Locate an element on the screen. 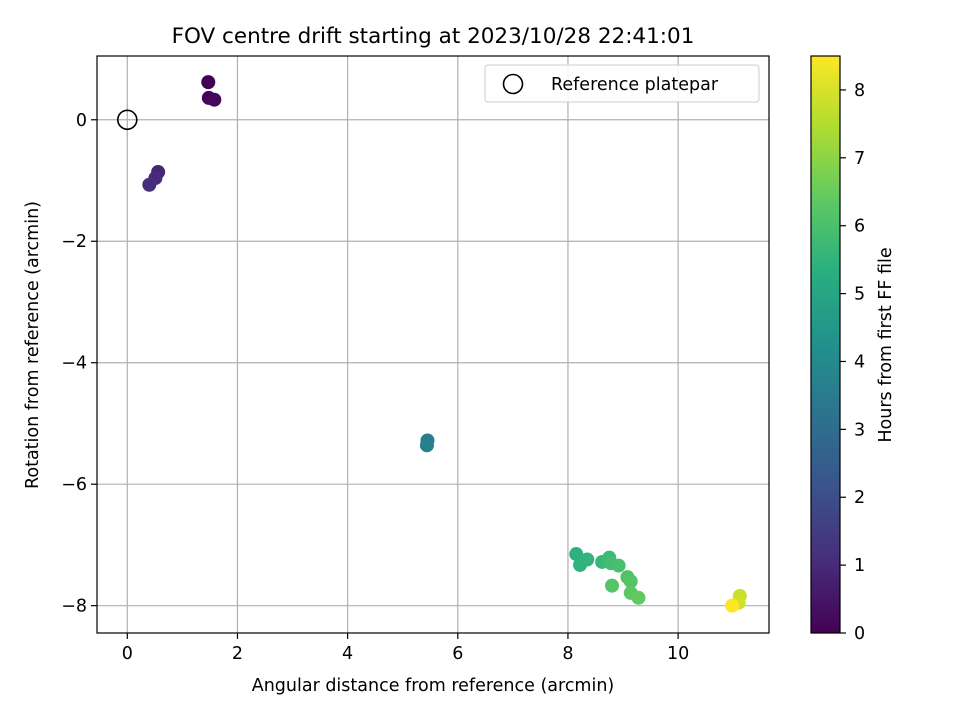 The height and width of the screenshot is (720, 960). y-tick-label: −8 is located at coordinates (74, 607).